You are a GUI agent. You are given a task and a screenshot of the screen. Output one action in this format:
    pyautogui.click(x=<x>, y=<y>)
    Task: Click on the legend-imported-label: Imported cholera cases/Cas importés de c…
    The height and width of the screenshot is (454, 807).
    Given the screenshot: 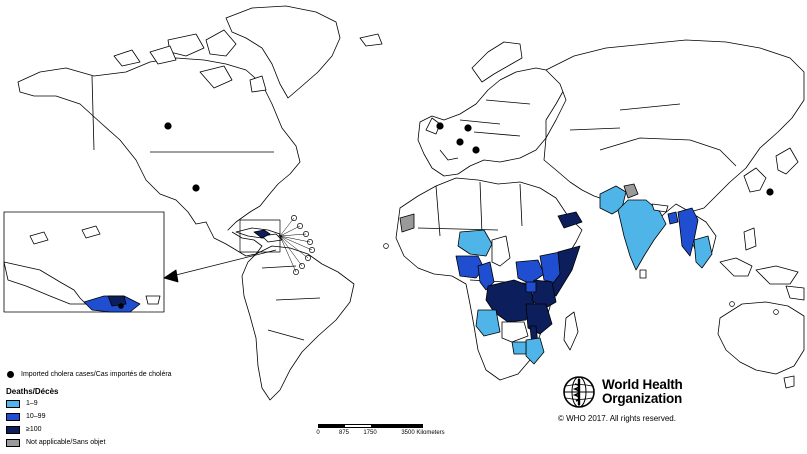 What is the action you would take?
    pyautogui.click(x=96, y=374)
    